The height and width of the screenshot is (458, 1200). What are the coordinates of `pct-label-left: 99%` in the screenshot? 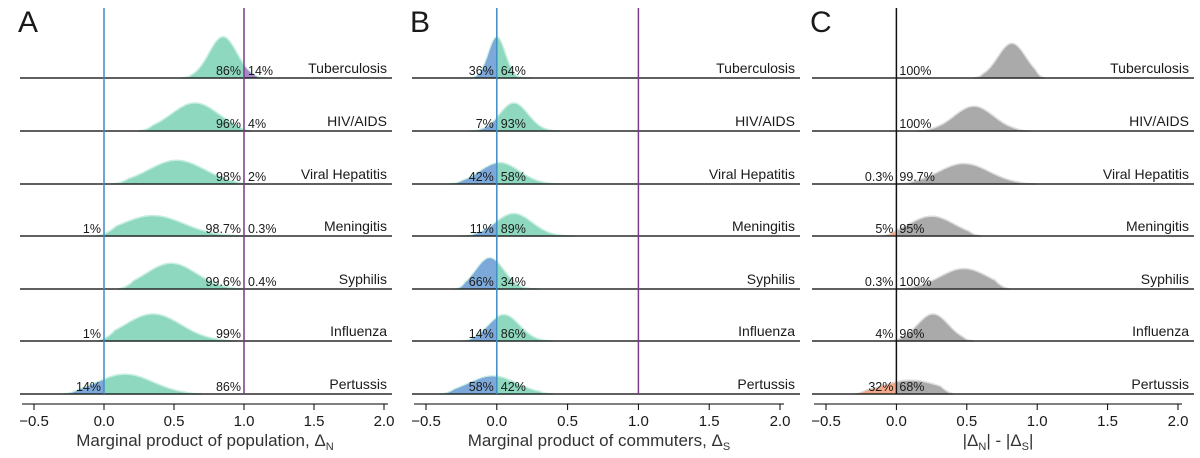 It's located at (228, 334).